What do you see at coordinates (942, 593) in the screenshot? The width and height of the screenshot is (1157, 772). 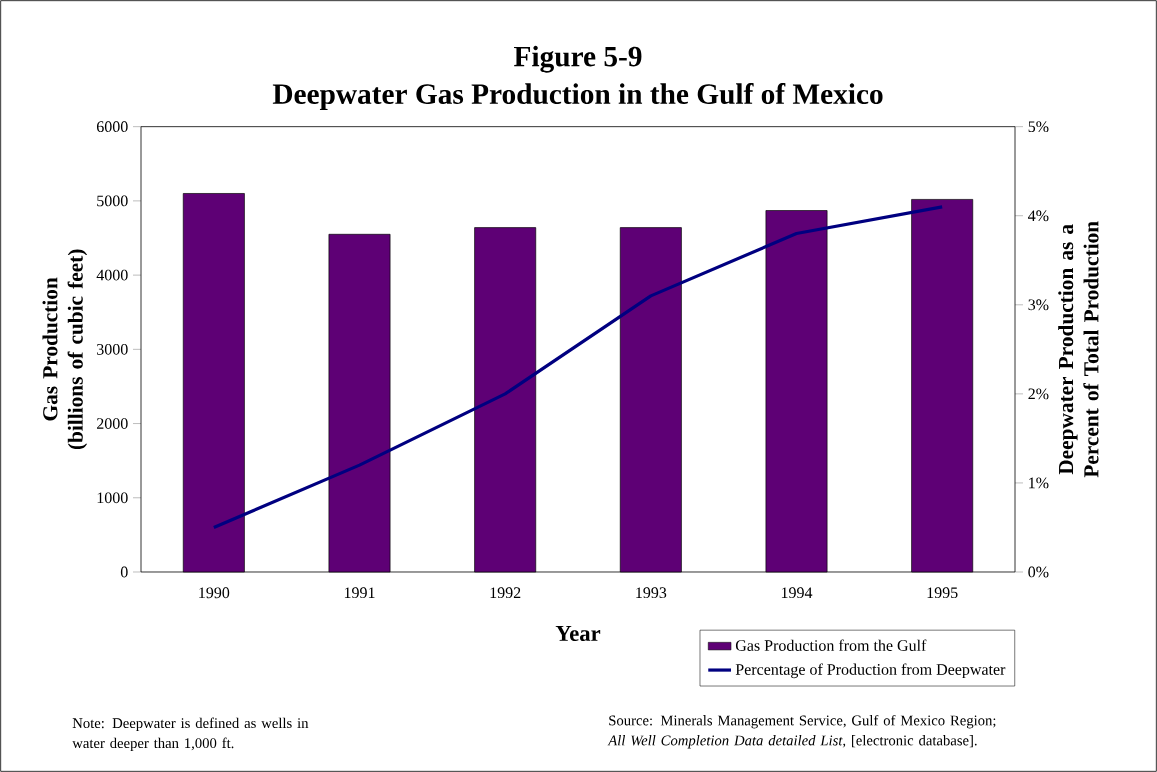 I see `x-tick-label: 1995` at bounding box center [942, 593].